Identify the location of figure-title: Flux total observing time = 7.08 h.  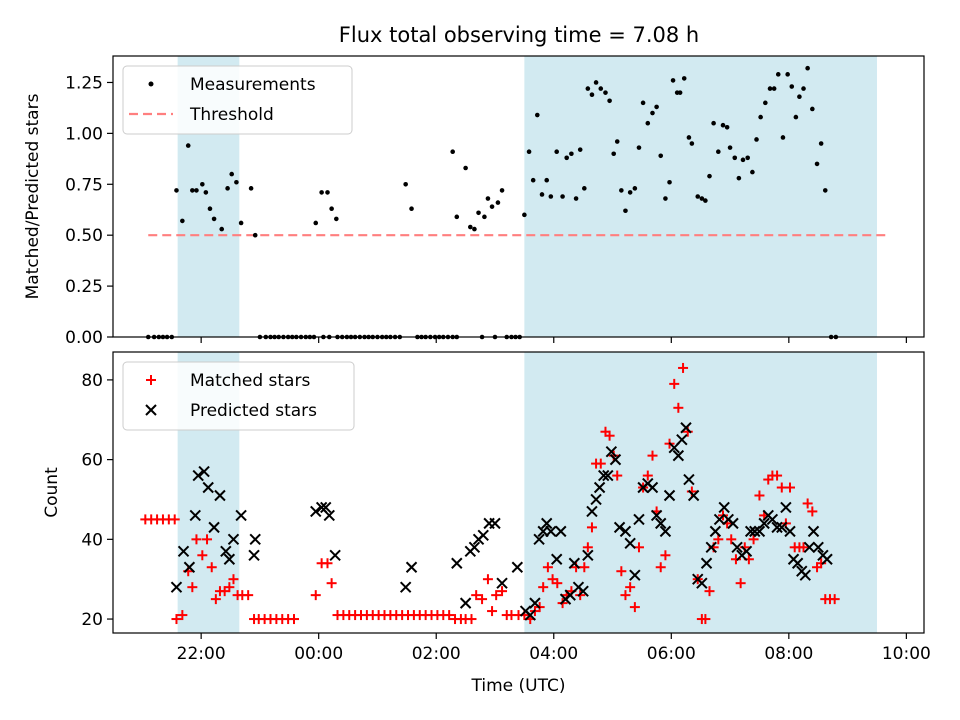
(519, 35).